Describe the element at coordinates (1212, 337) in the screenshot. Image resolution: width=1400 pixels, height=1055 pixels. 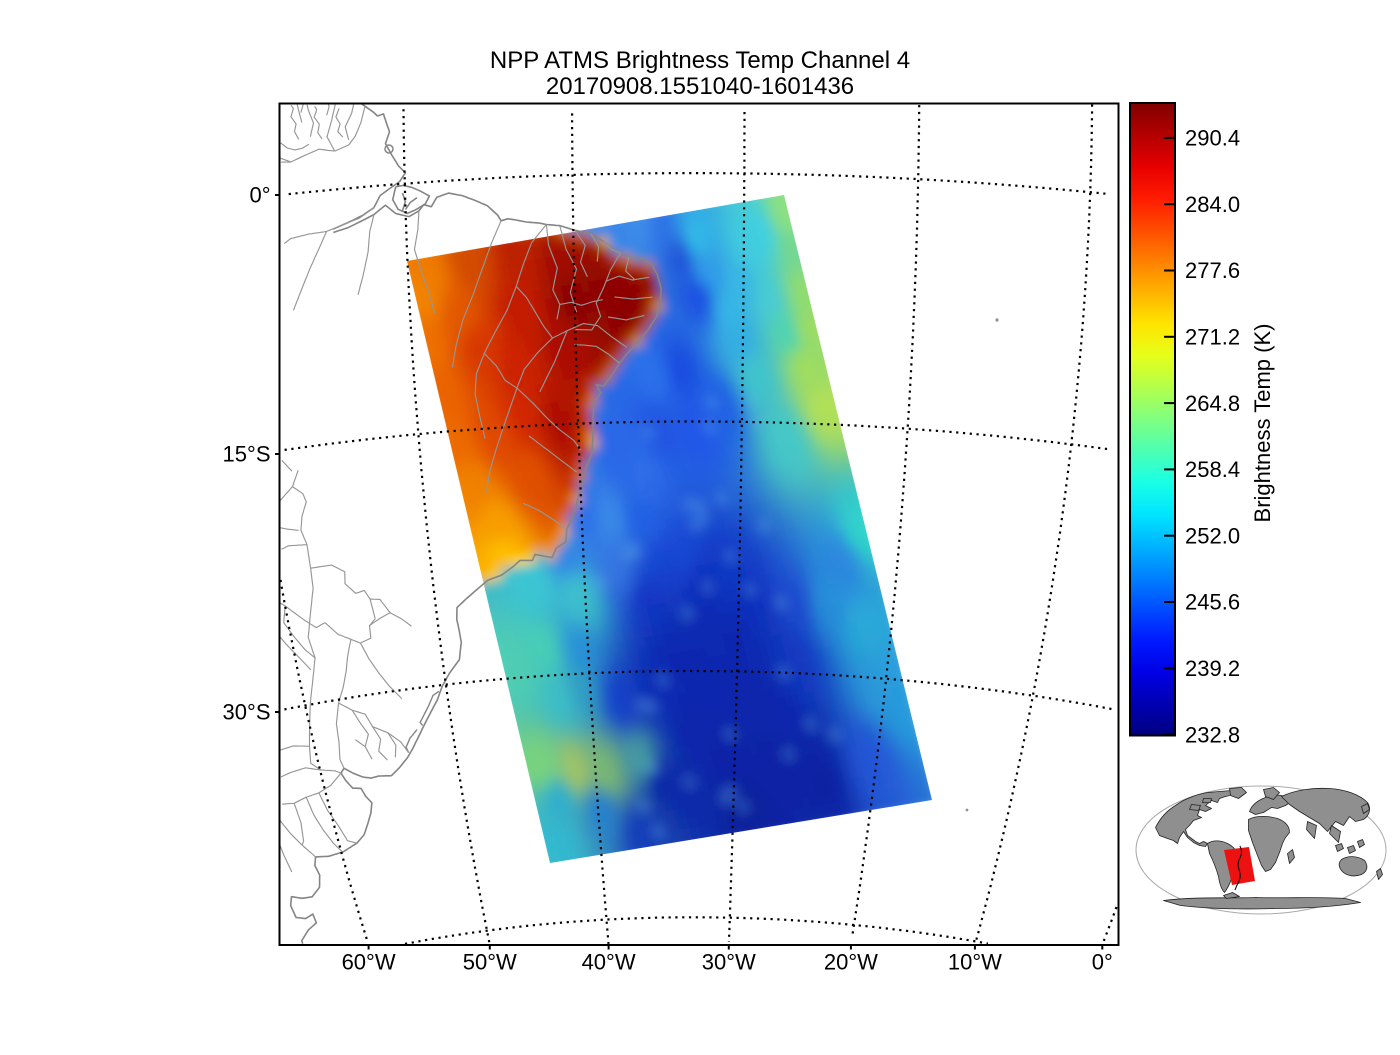
I see `svg-text: 271.2` at that location.